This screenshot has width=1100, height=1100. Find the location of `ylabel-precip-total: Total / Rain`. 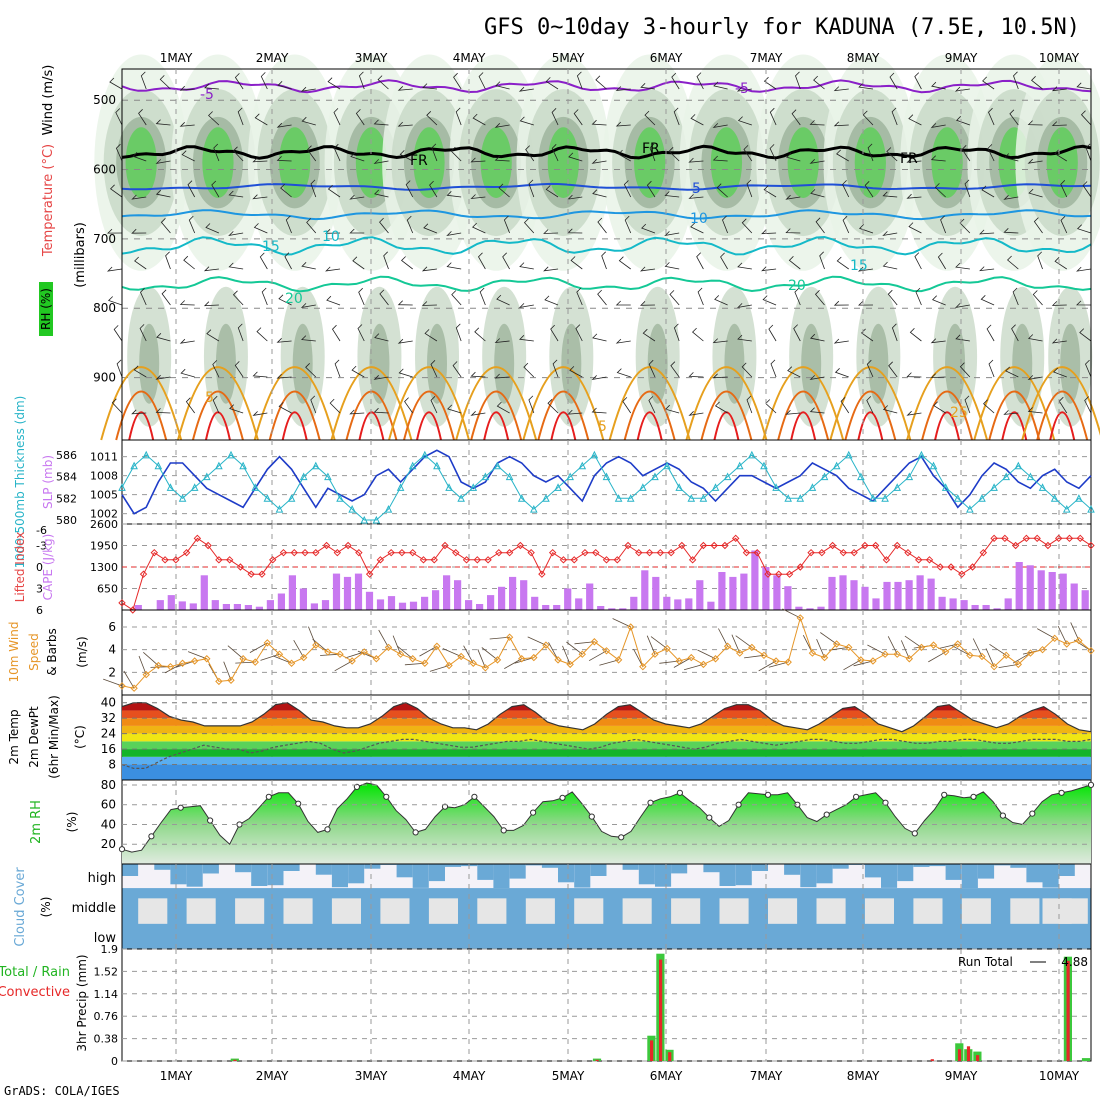

ylabel-precip-total: Total / Rain is located at coordinates (35, 972).